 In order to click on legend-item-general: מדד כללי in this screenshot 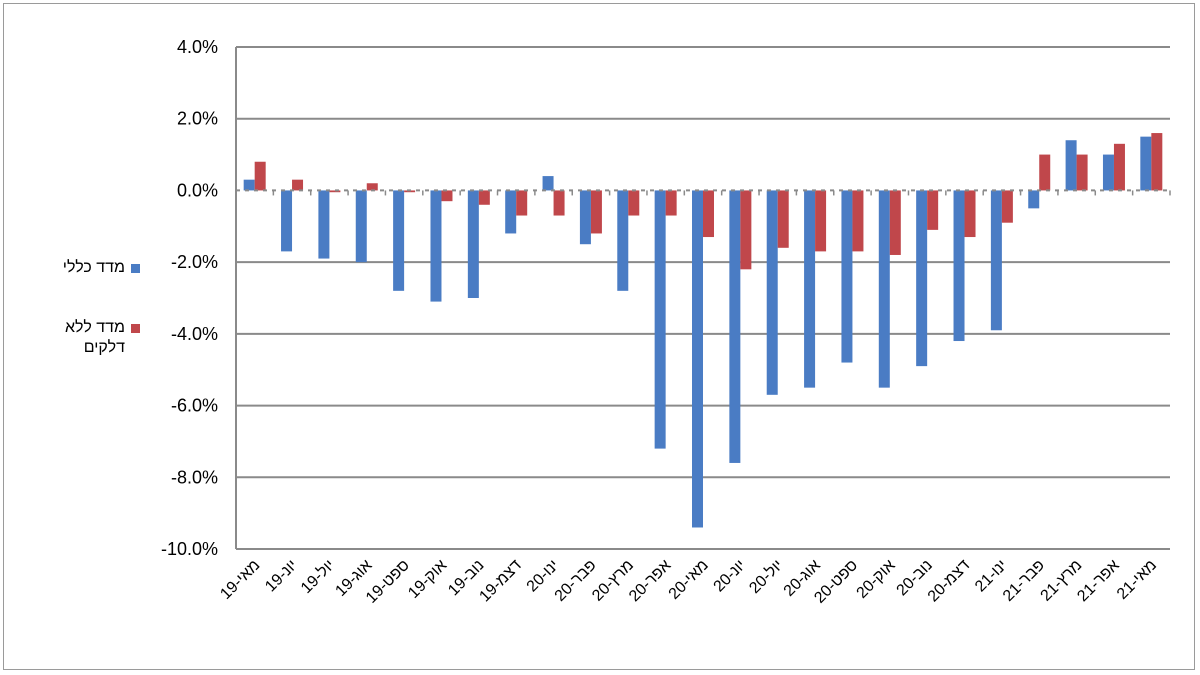, I will do `click(85, 268)`.